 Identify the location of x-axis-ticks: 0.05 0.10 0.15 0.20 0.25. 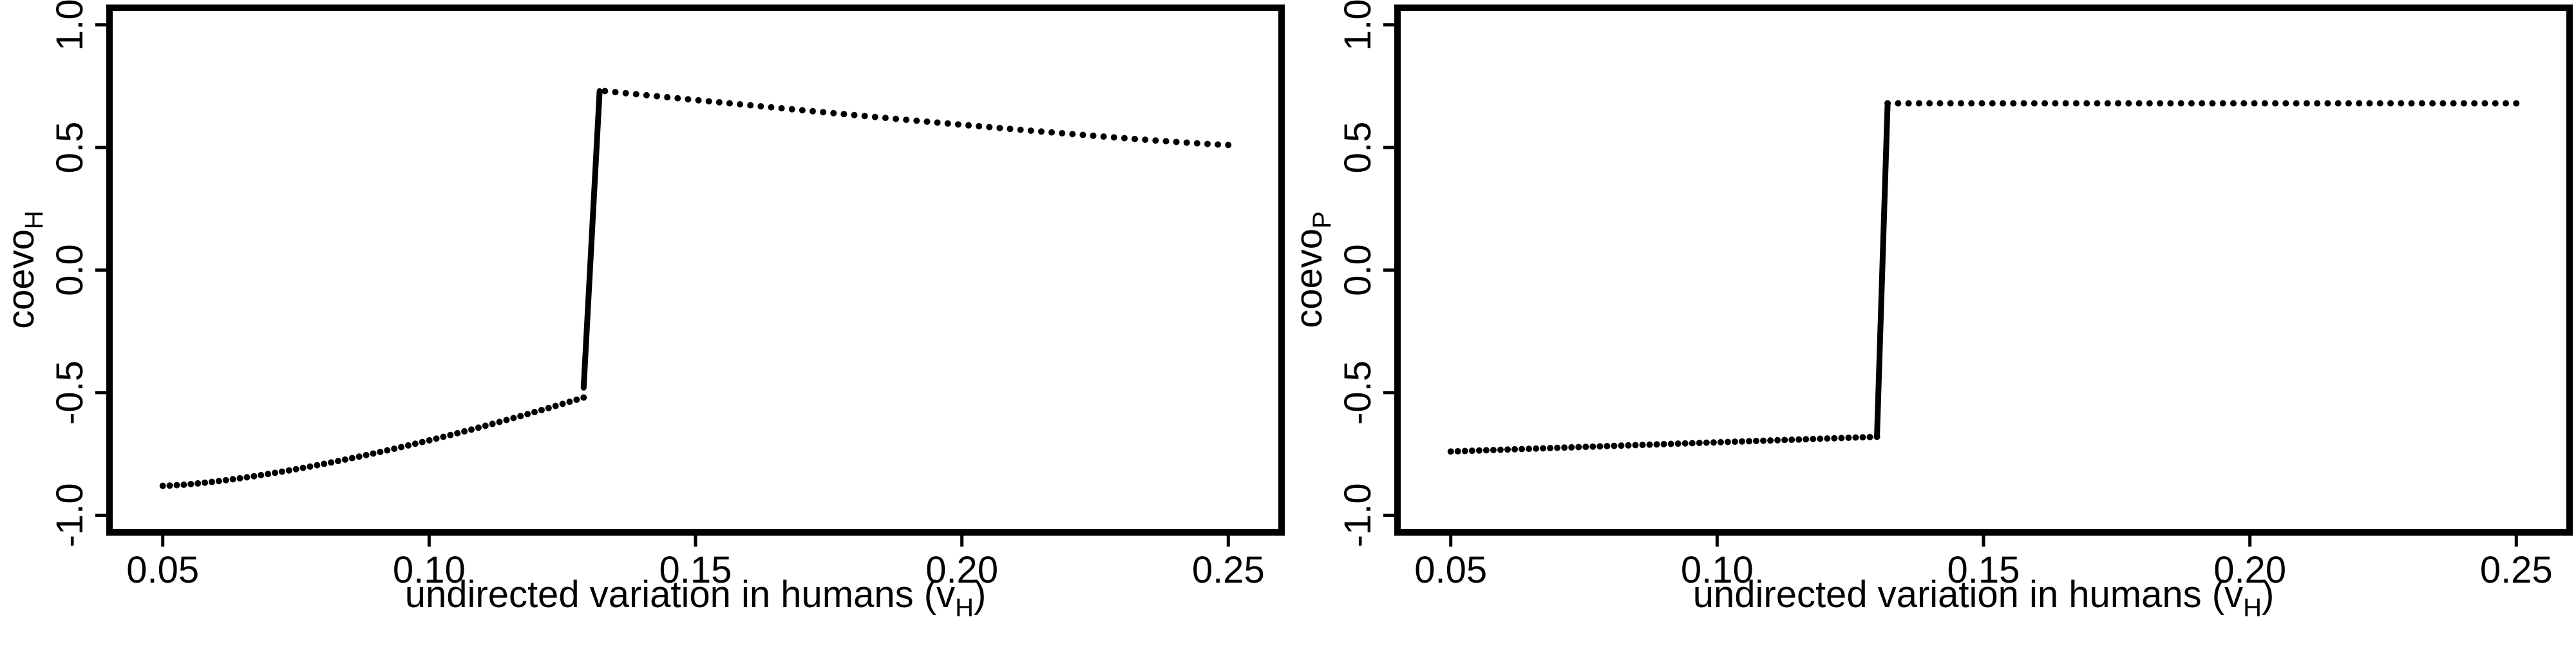
(695, 561).